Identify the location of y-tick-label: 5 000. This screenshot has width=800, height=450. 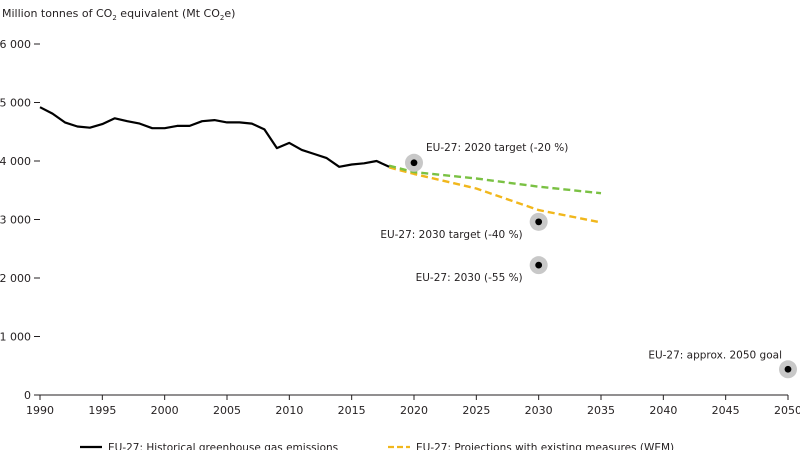
(15, 103).